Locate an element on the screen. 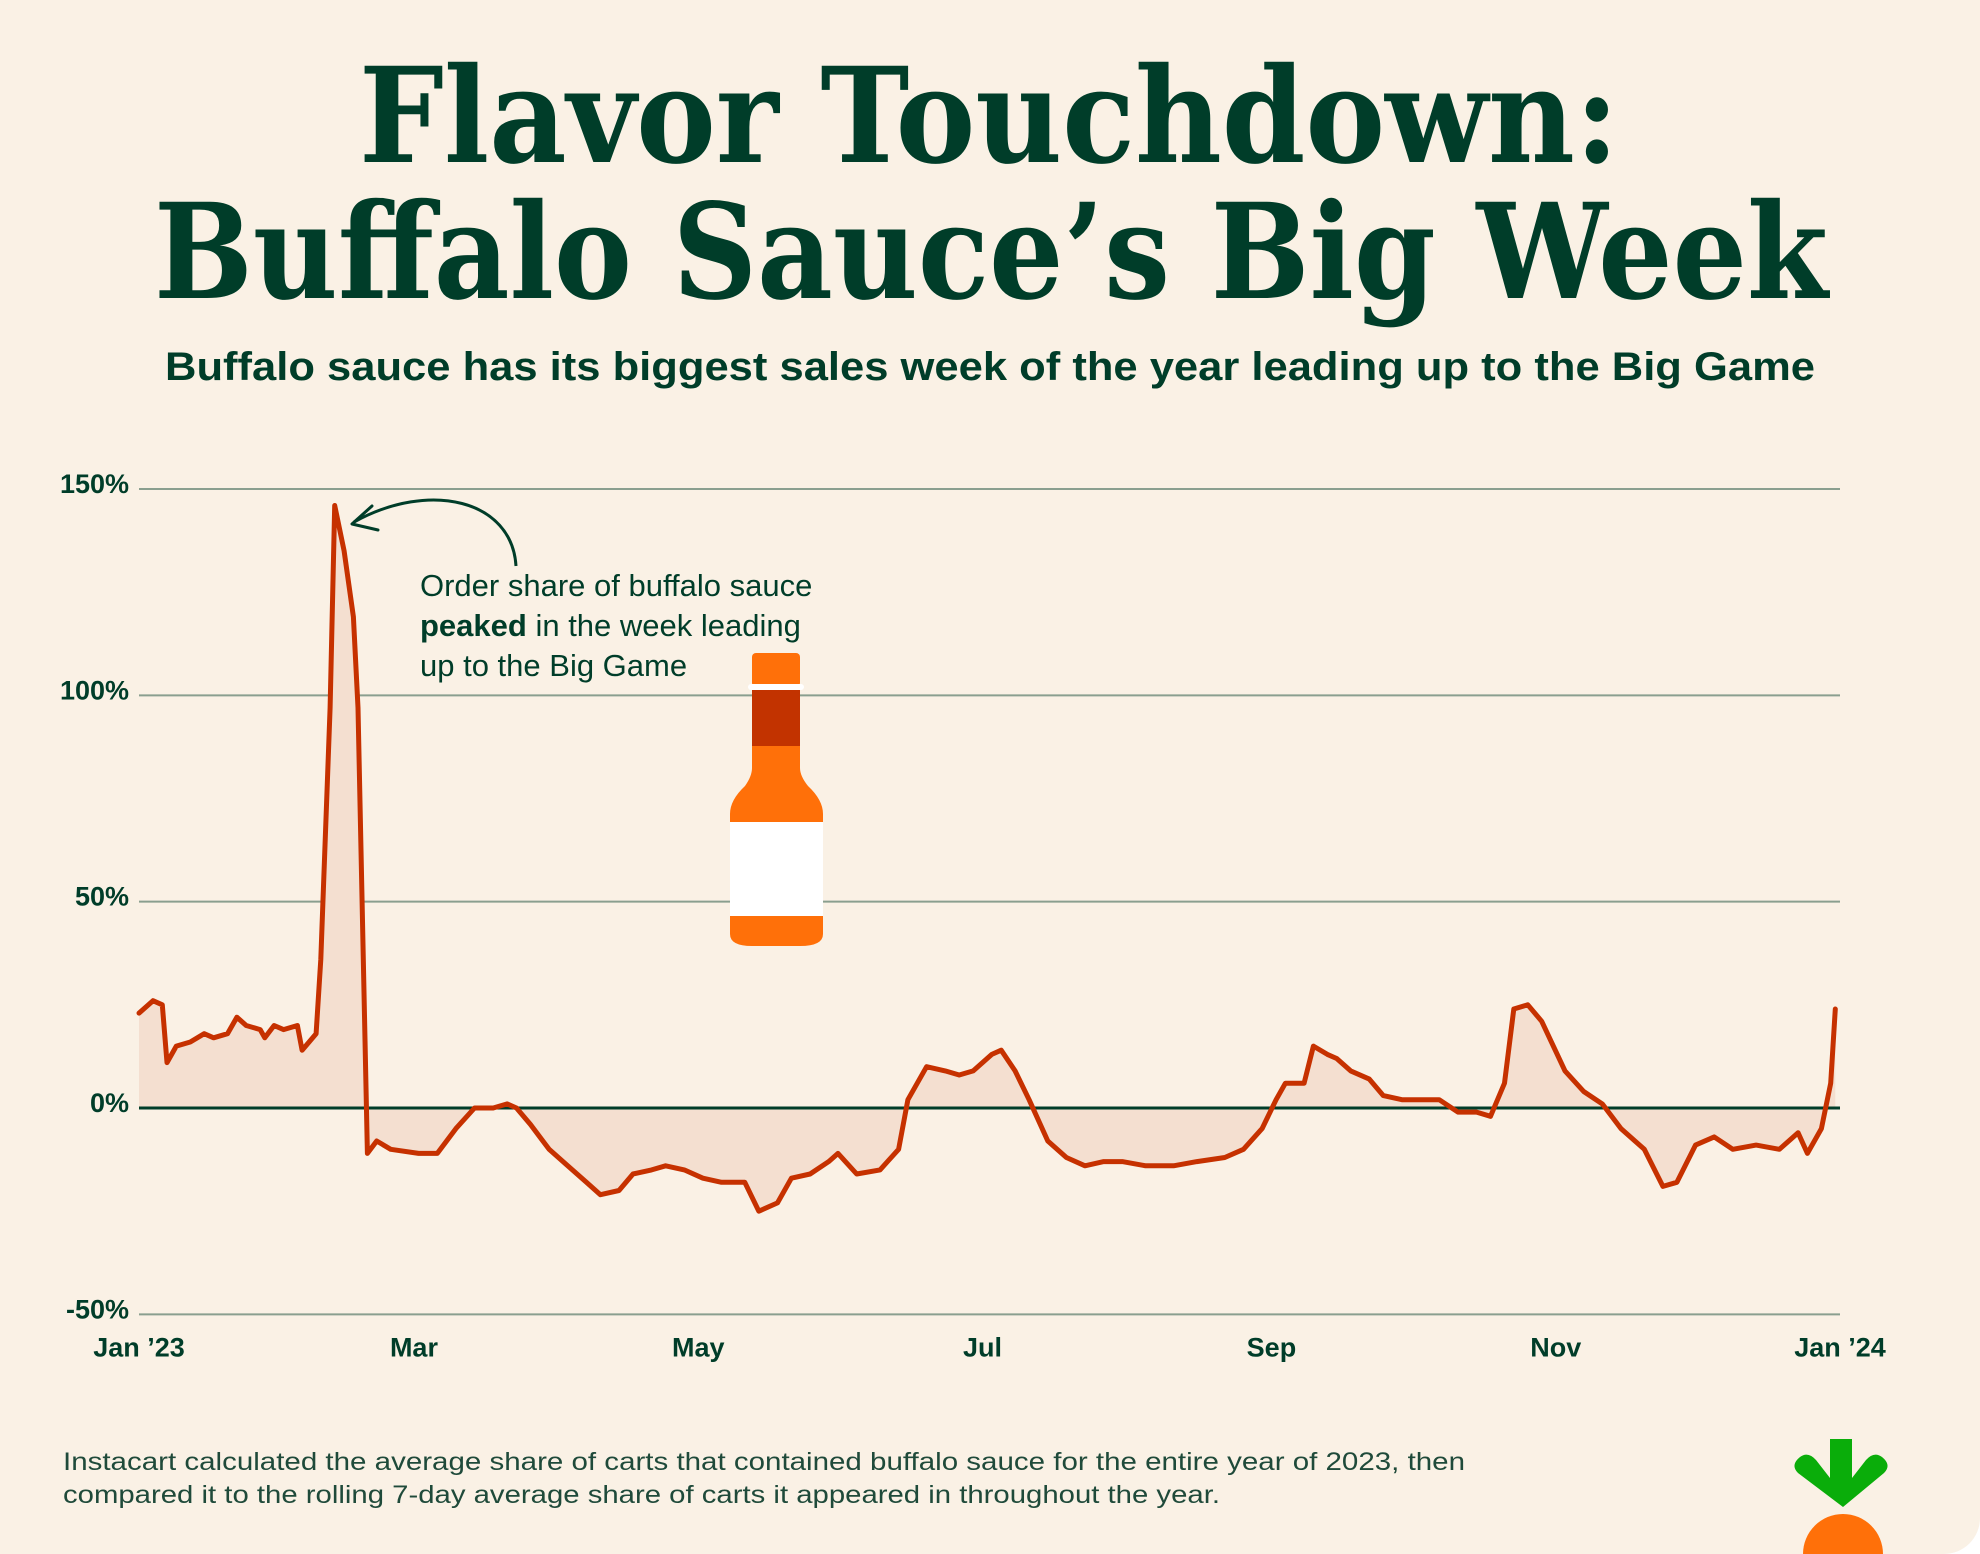 This screenshot has width=1980, height=1554. y-axis: 150% 100% 50% 0% -50% is located at coordinates (94, 896).